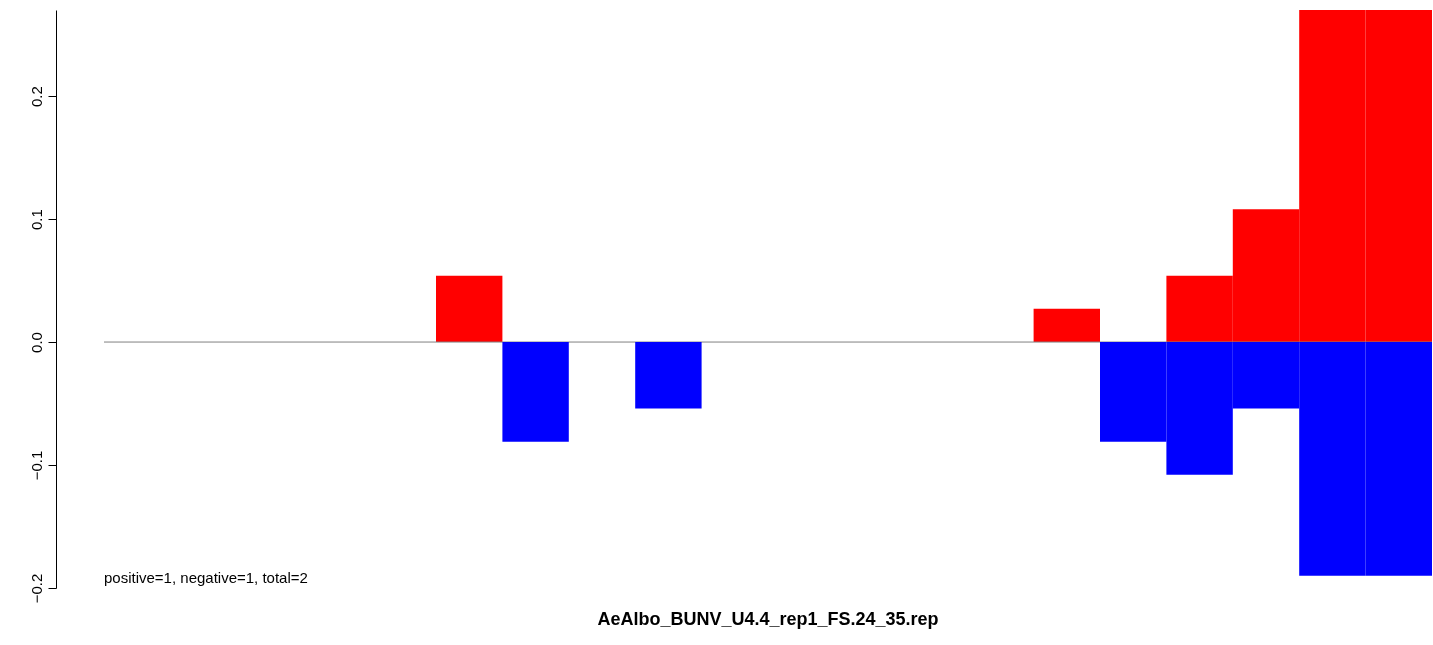 This screenshot has width=1433, height=645. Describe the element at coordinates (768, 618) in the screenshot. I see `text: AeAlbo_BUNV_U4.4_rep1_FS.24_35.rep` at that location.